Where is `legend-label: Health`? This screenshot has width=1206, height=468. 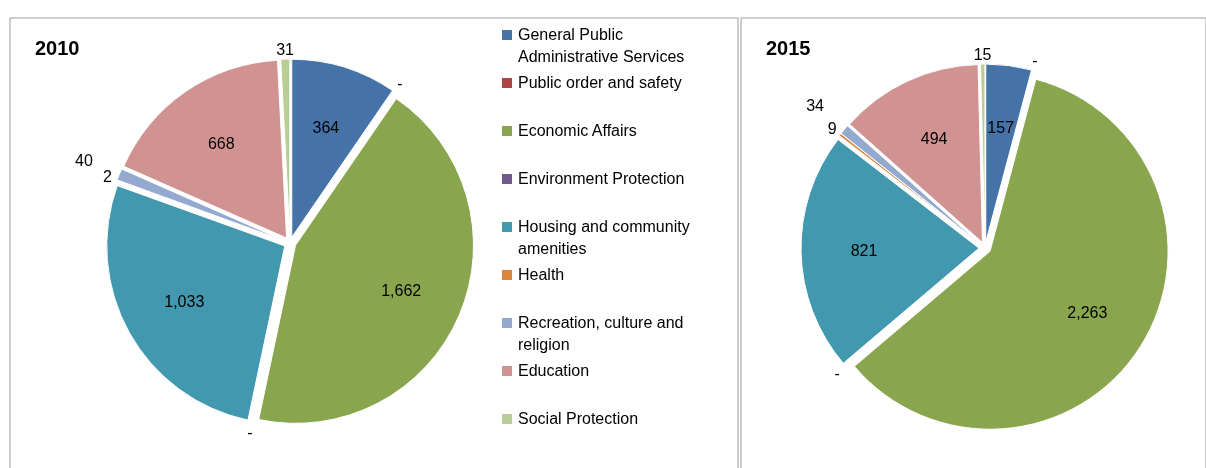 legend-label: Health is located at coordinates (541, 274).